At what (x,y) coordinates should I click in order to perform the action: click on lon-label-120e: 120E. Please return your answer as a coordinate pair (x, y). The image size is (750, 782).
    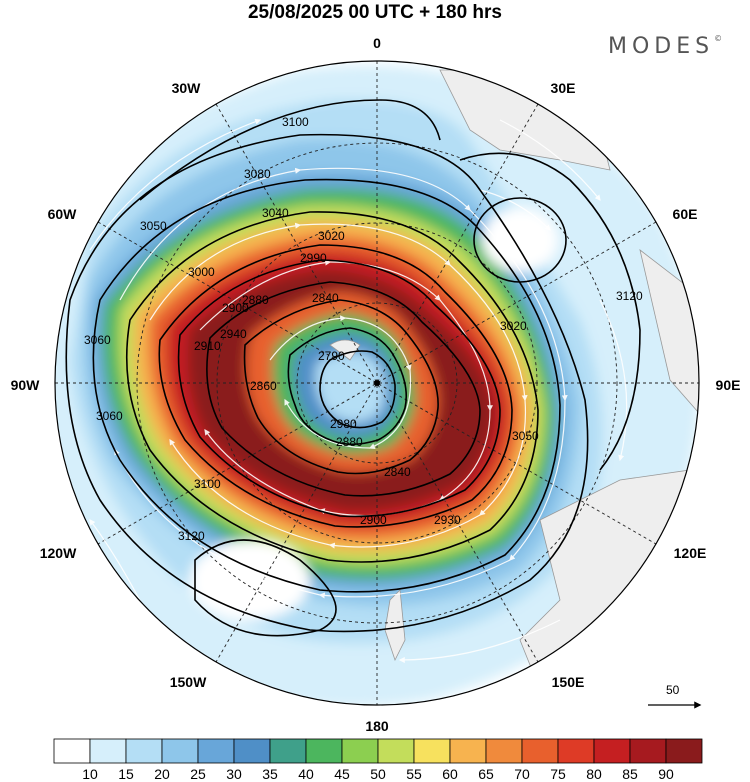
    Looking at the image, I should click on (690, 553).